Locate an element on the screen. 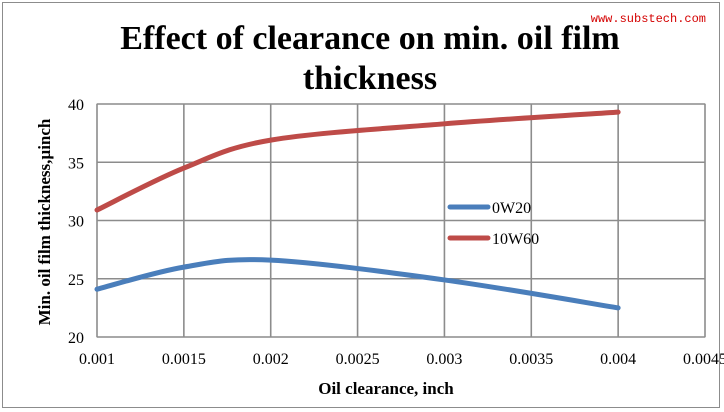 Image resolution: width=724 pixels, height=412 pixels. y-tick-label: 20 is located at coordinates (76, 338).